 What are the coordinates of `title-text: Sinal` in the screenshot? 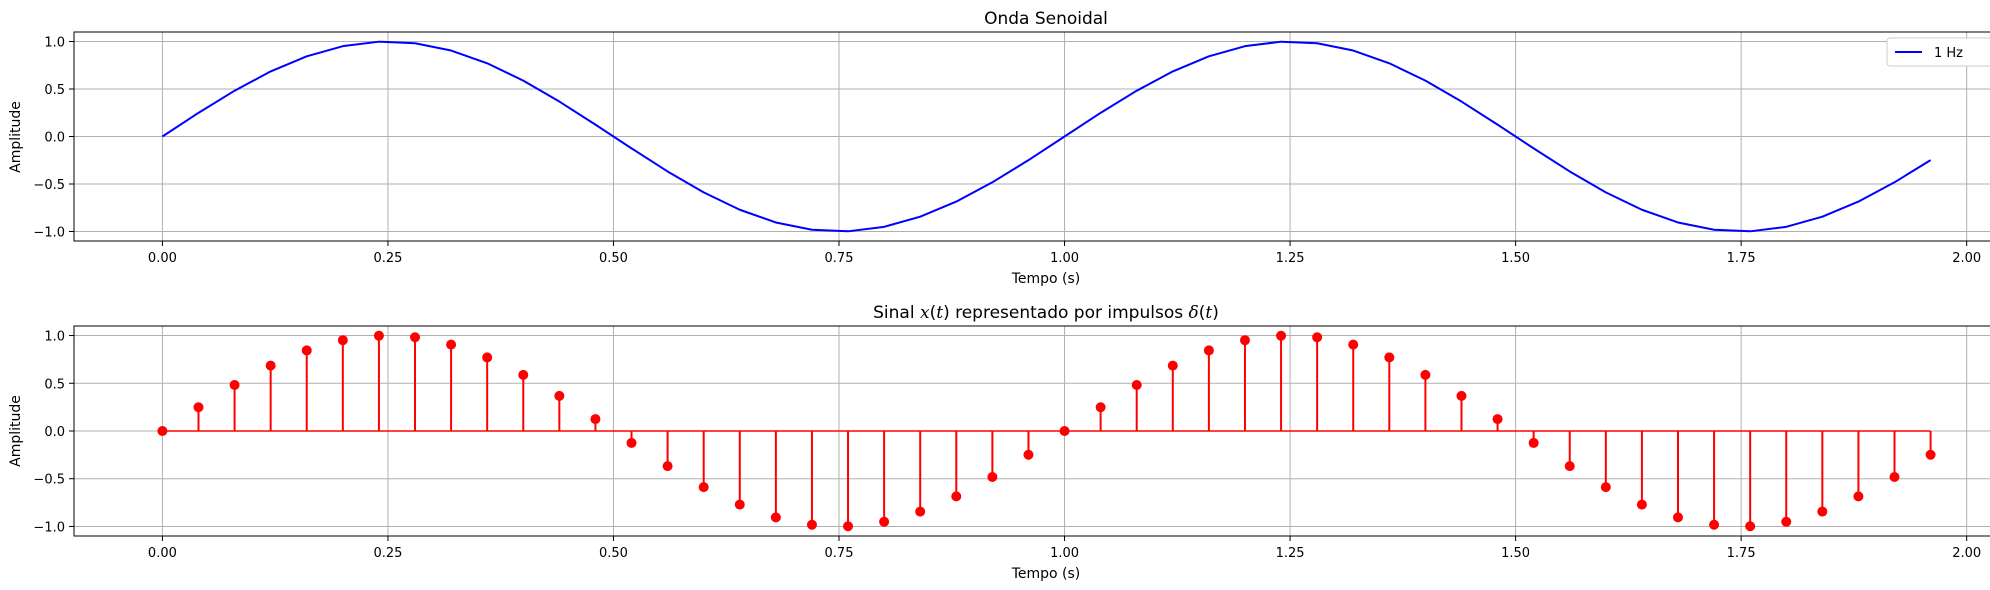 It's located at (896, 313).